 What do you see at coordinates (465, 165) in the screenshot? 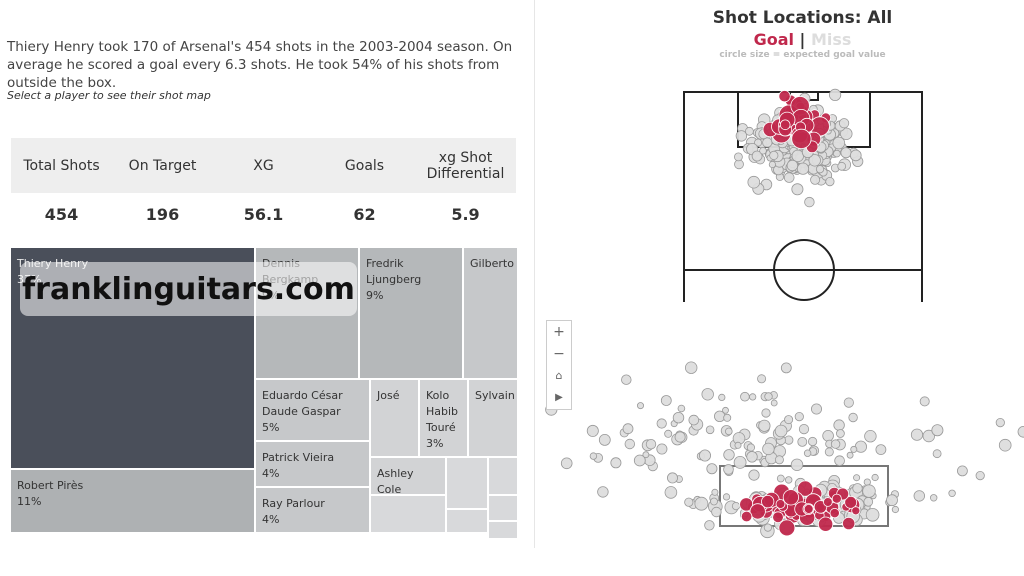
I see `kpi-label: xg Shot Differential` at bounding box center [465, 165].